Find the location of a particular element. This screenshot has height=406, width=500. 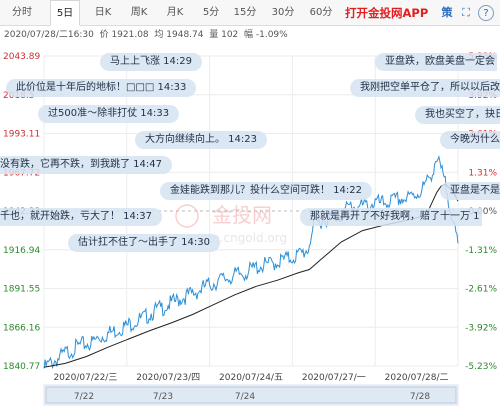

comment-bubble: 过500准～除非打仗 14:33 is located at coordinates (109, 114).